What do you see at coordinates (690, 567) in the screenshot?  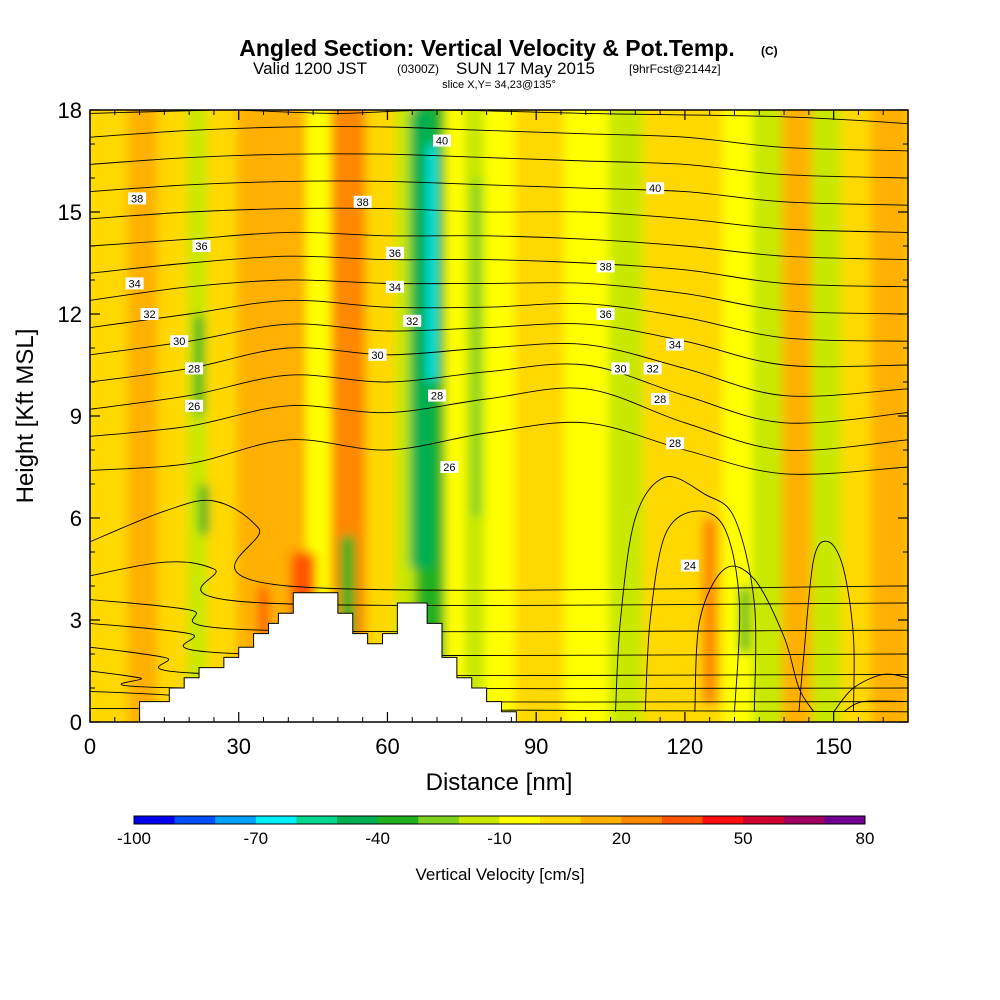 I see `contour-label-23: 24` at bounding box center [690, 567].